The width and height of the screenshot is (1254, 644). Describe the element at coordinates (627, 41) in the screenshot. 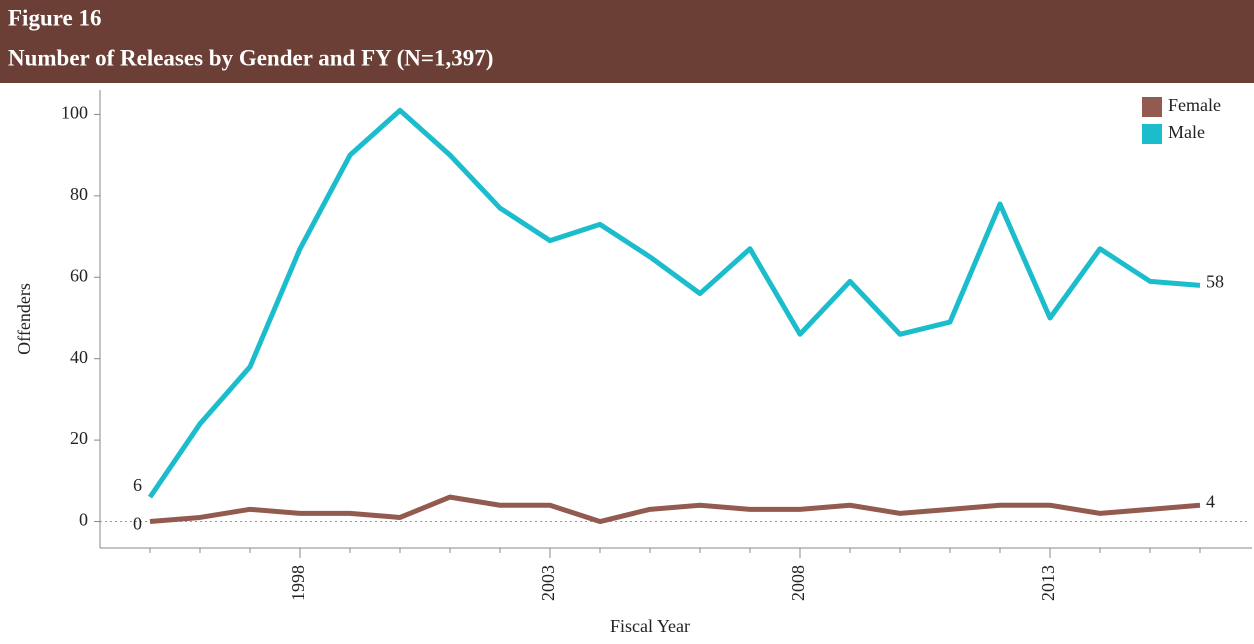

I see `header-band` at that location.